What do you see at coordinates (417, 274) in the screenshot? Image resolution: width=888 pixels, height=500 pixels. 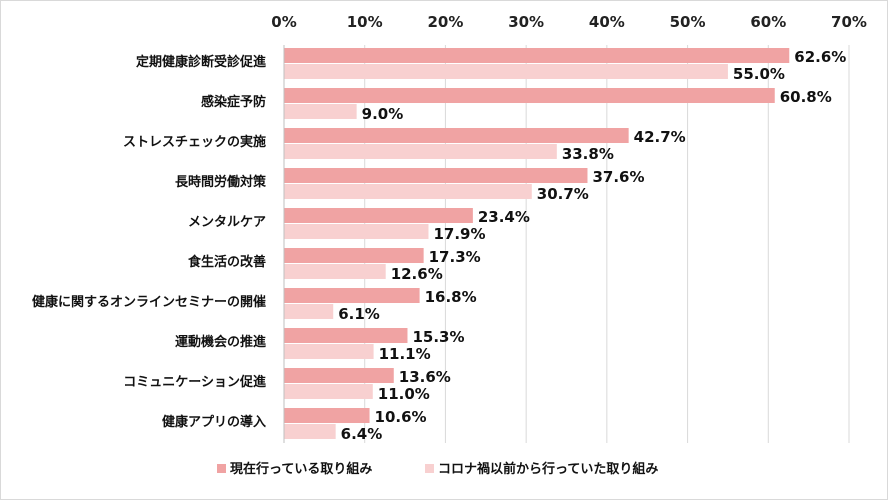 I see `data-label-pre-covid: 12.6%` at bounding box center [417, 274].